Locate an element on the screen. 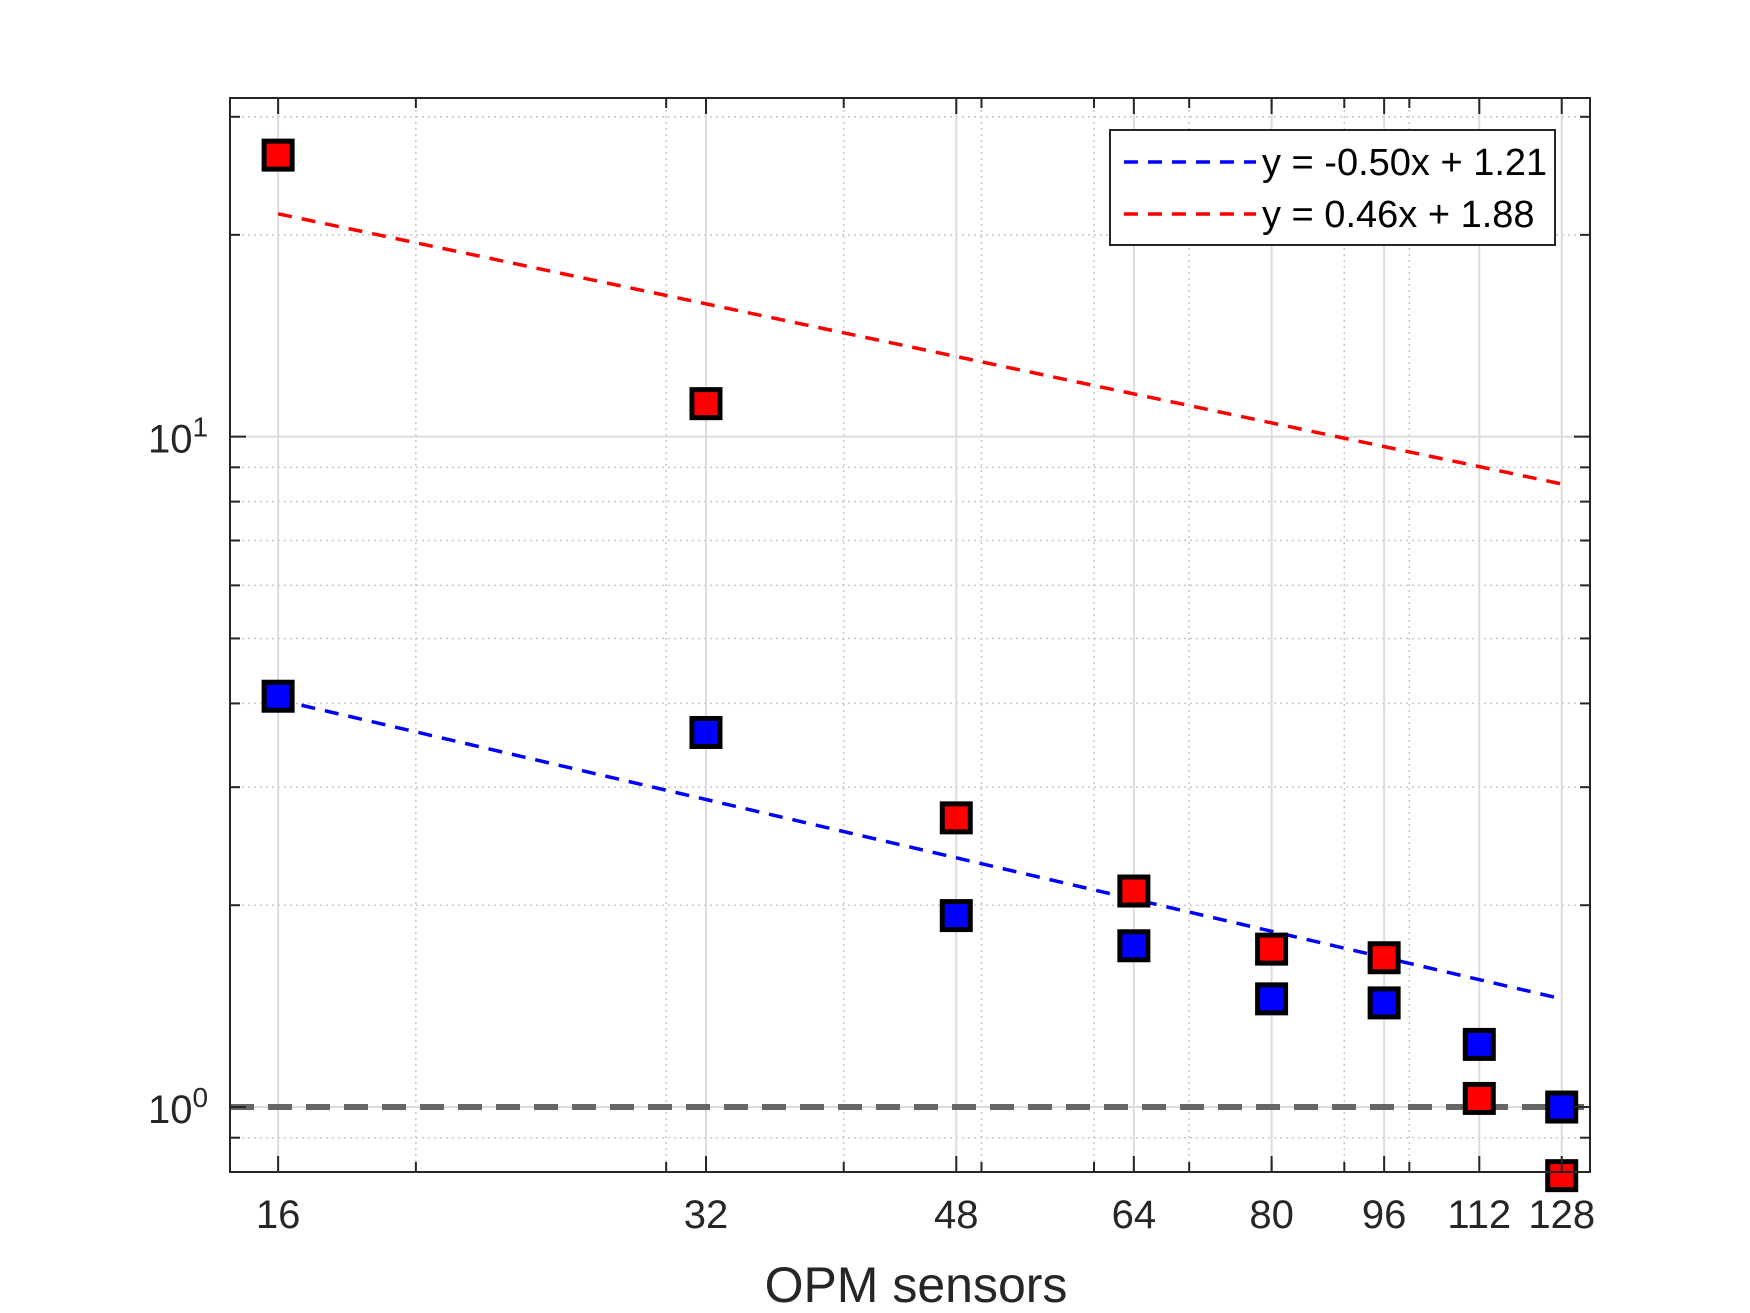 This screenshot has height=1313, width=1750. legend-label-2: y = 0.46x + 1.88 is located at coordinates (1398, 215).